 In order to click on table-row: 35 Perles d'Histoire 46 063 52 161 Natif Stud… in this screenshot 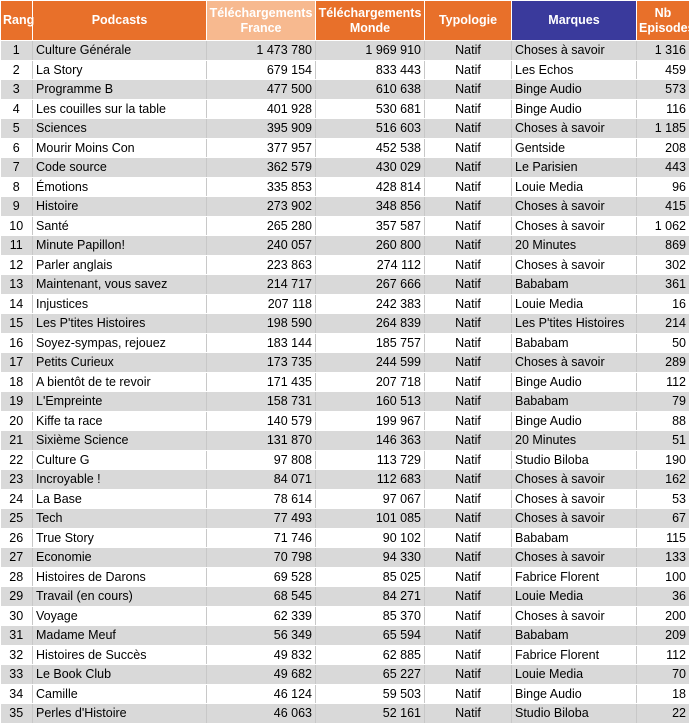, I will do `click(344, 713)`.